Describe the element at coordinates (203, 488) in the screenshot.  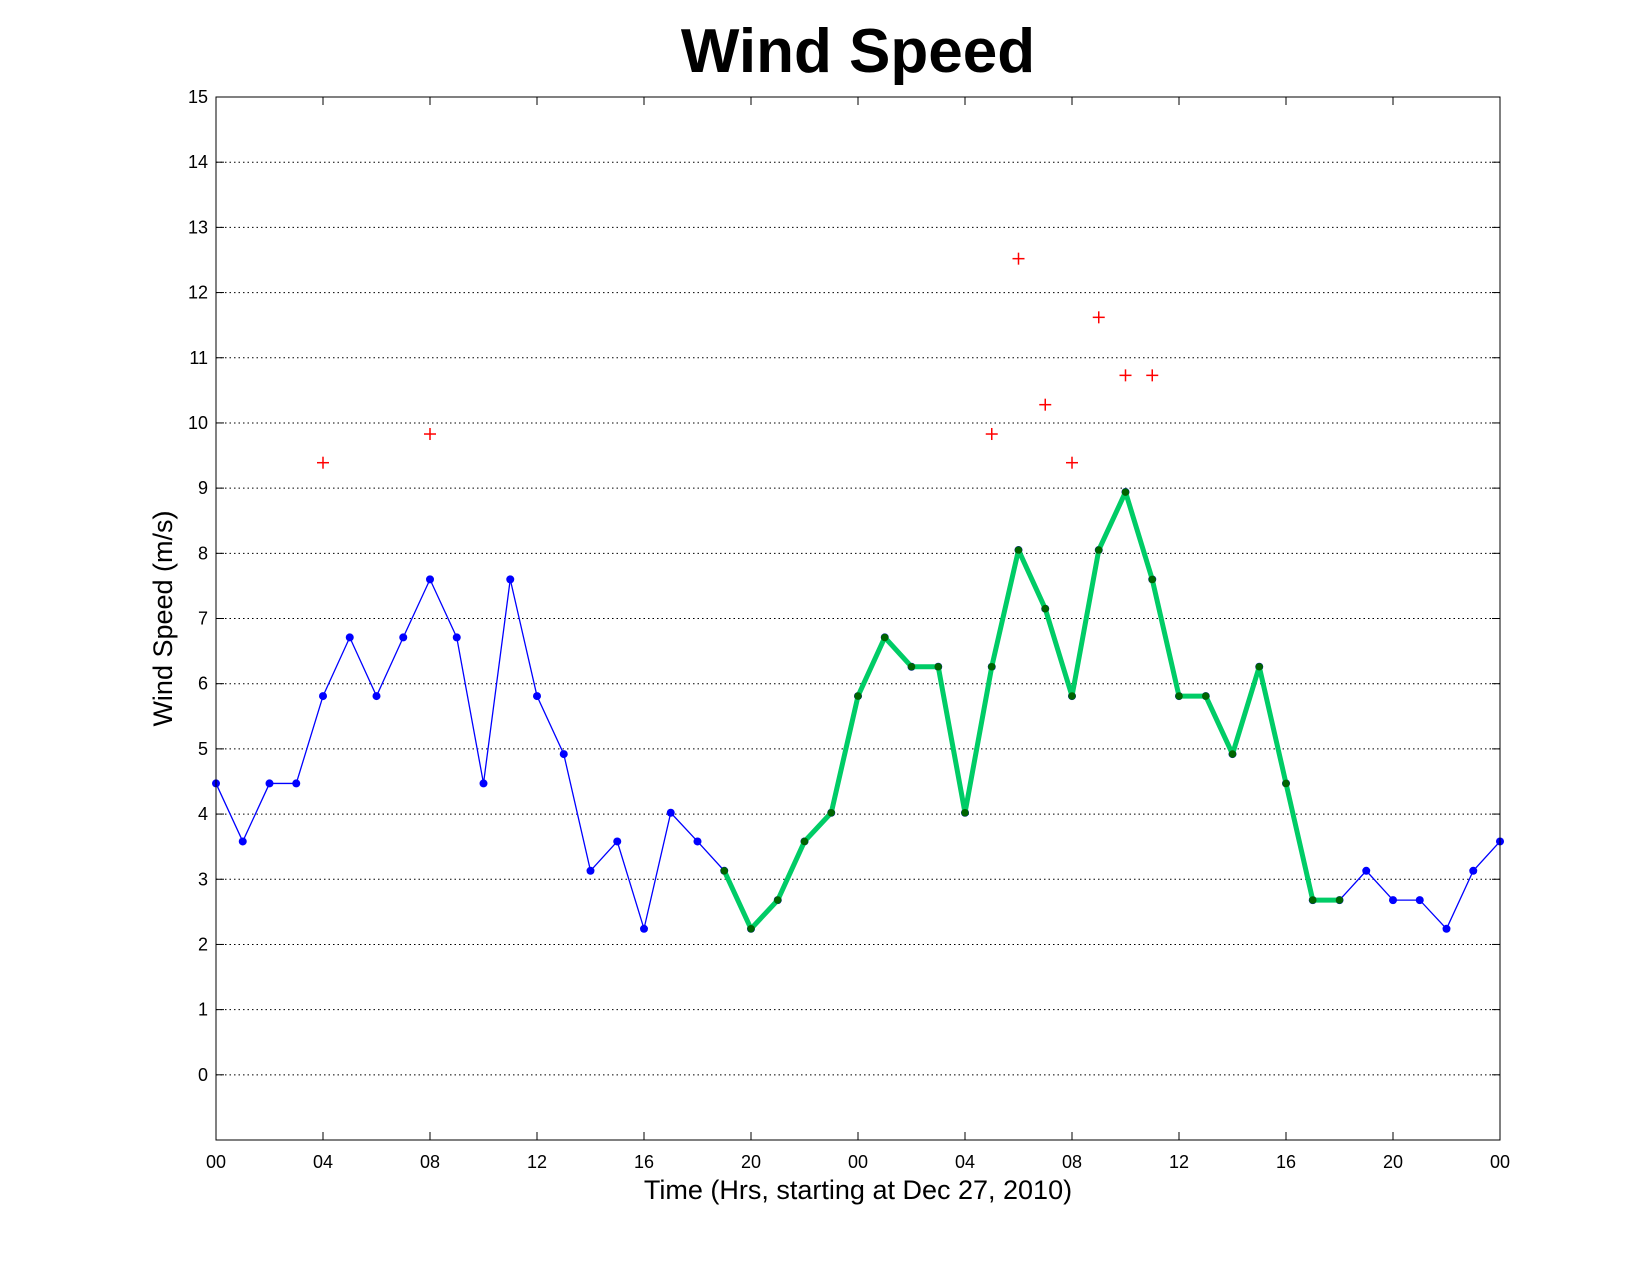
I see `y-tick-label: 9` at that location.